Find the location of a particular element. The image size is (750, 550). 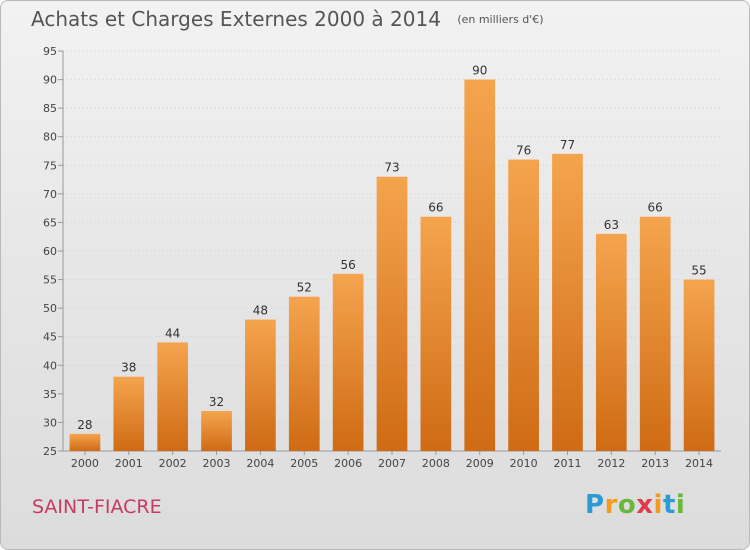

x-tick-label: 2005 is located at coordinates (304, 463).